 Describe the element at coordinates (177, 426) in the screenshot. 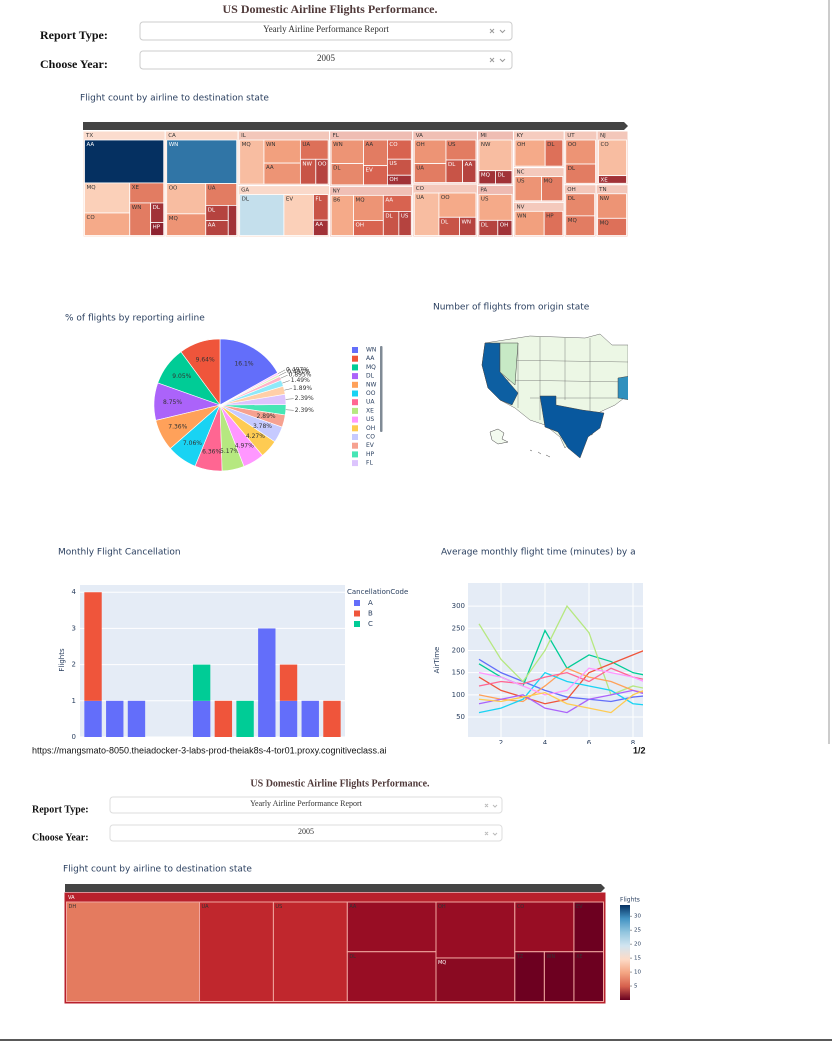

I see `pie-value-label: 7.36%` at that location.